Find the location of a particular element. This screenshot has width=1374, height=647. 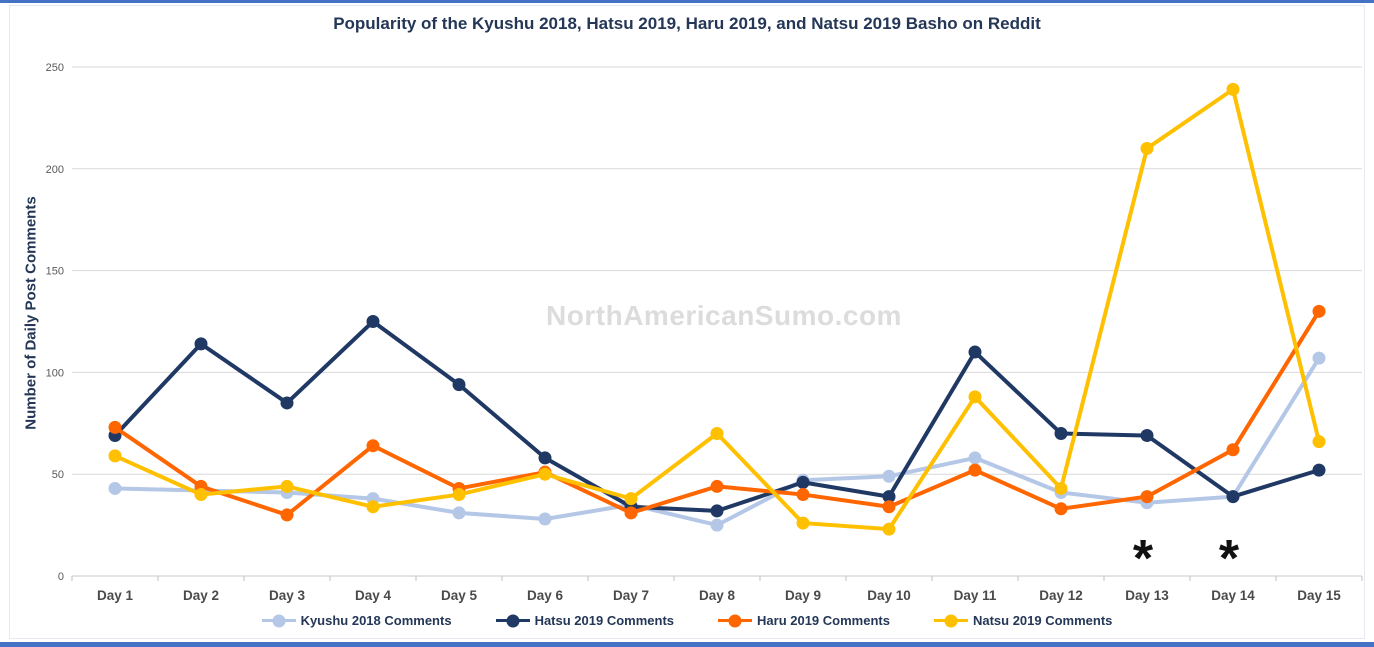

y-tick-label: 50 is located at coordinates (58, 475).